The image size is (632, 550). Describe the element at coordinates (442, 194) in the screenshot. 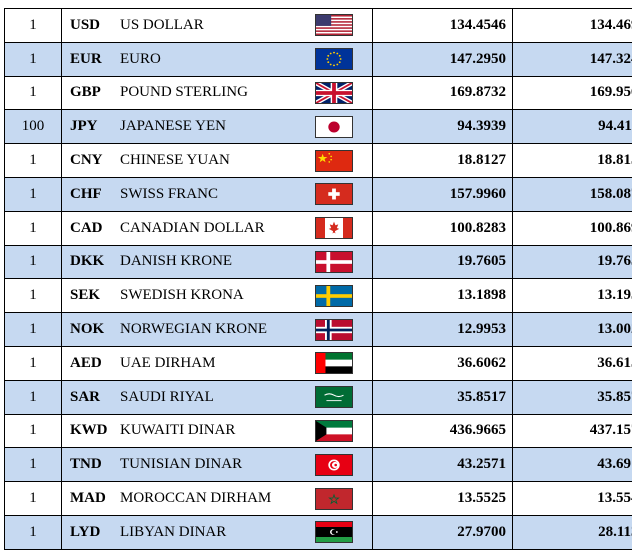

I see `buy-rate-cell: 157.9960` at that location.